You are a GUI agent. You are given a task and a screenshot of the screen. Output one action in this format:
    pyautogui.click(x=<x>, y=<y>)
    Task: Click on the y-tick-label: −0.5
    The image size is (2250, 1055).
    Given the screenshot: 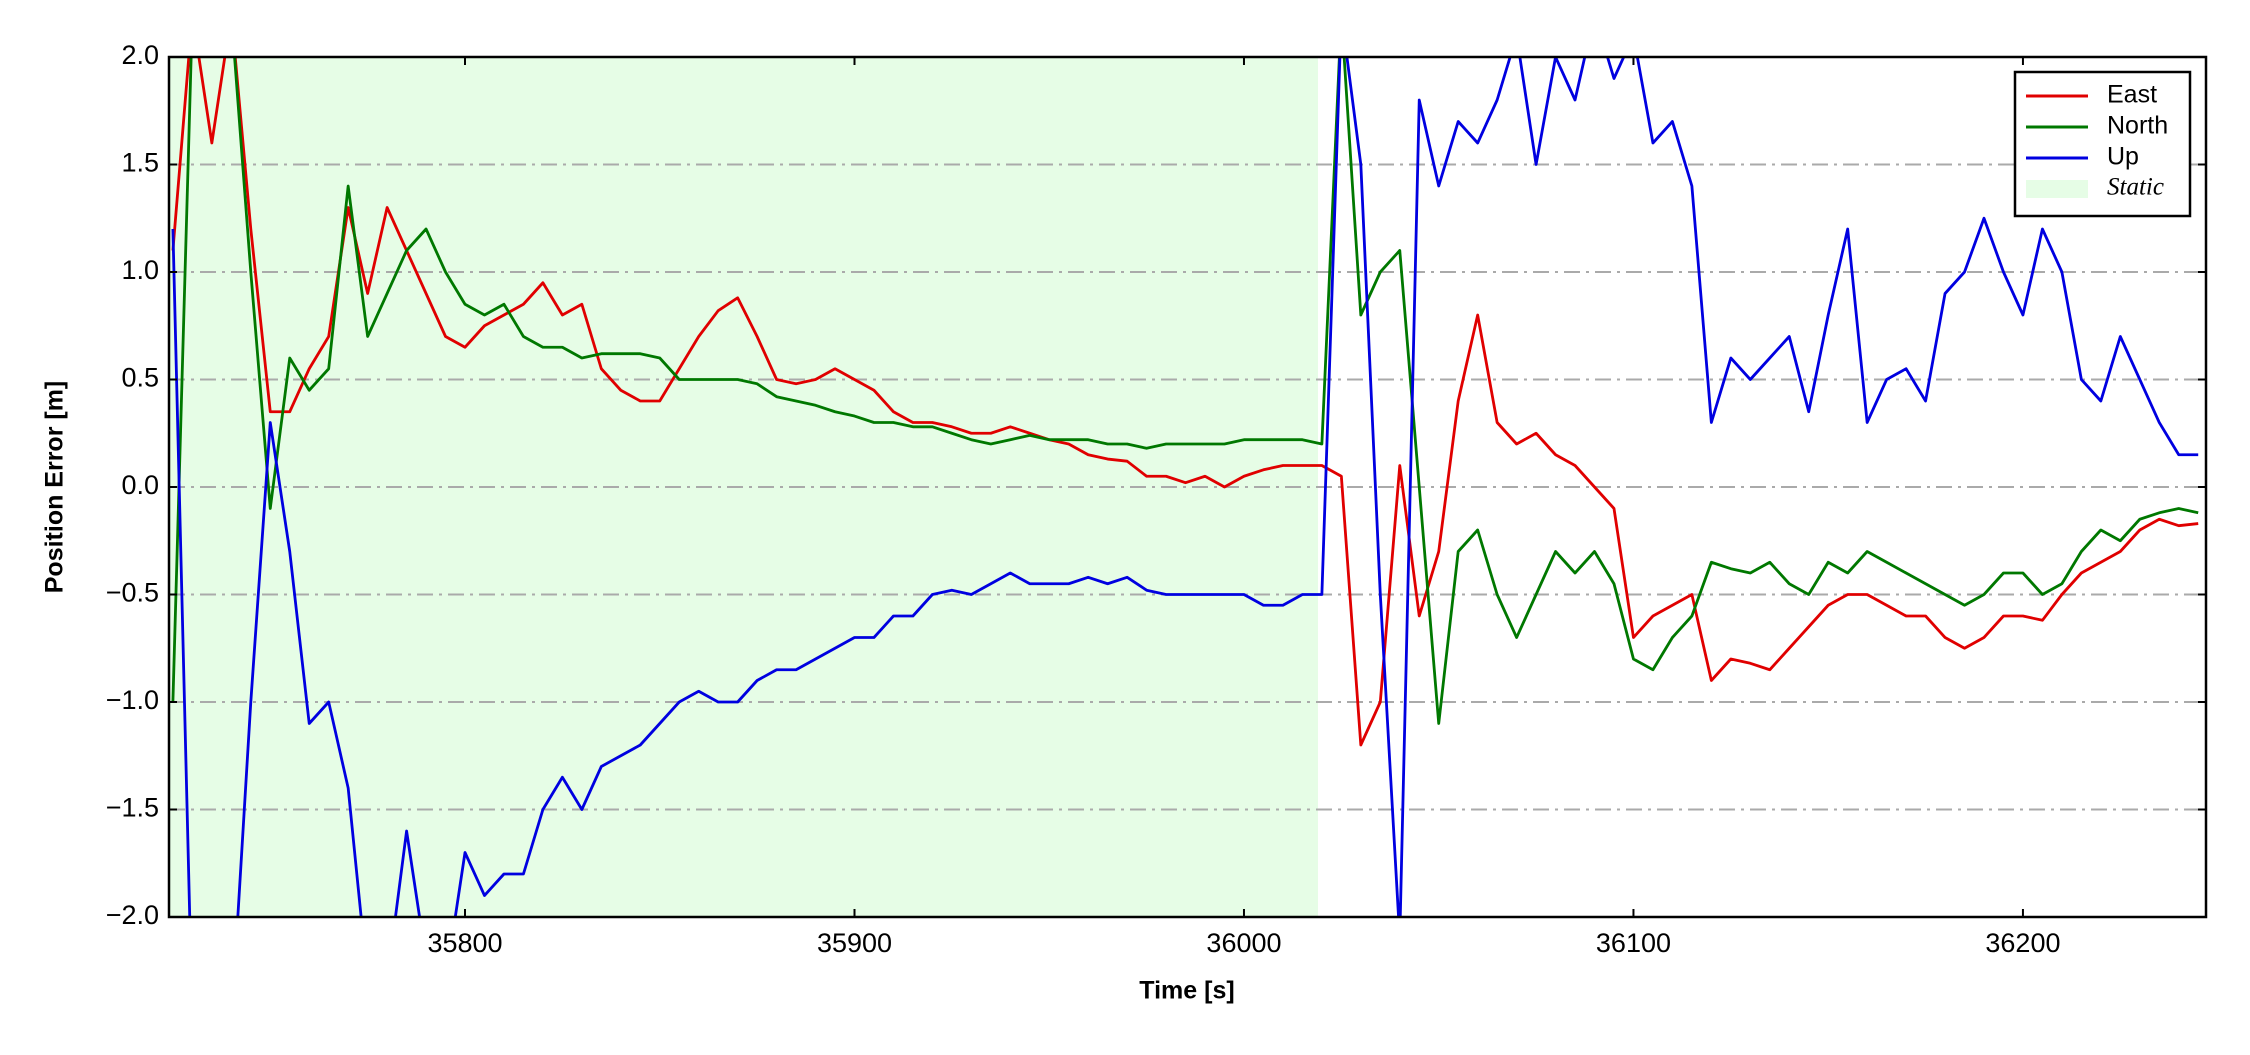 What is the action you would take?
    pyautogui.click(x=132, y=593)
    